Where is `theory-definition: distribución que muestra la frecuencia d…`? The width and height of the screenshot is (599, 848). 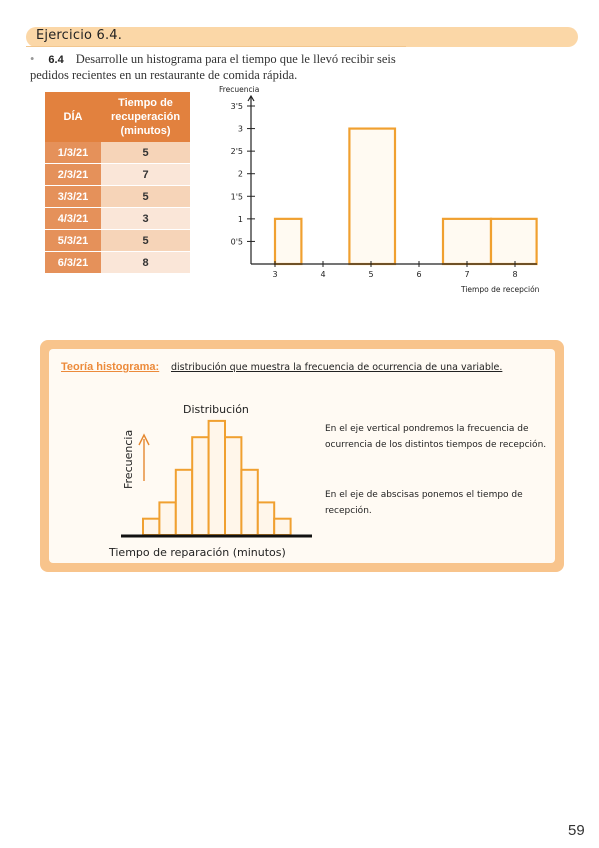
theory-definition: distribución que muestra la frecuencia d… is located at coordinates (337, 367).